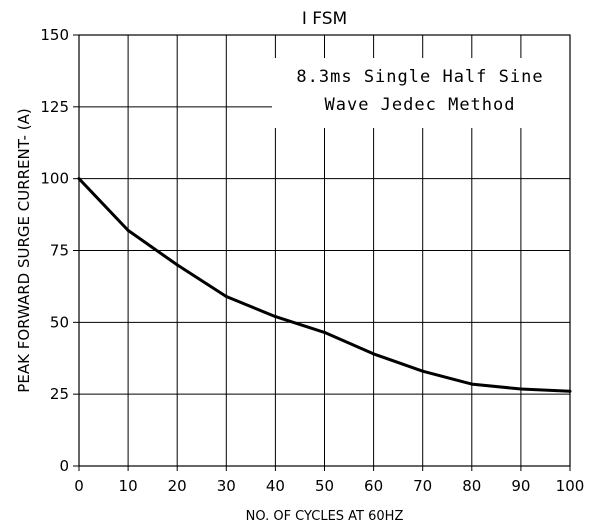  What do you see at coordinates (471, 486) in the screenshot?
I see `x-tick-label: 80` at bounding box center [471, 486].